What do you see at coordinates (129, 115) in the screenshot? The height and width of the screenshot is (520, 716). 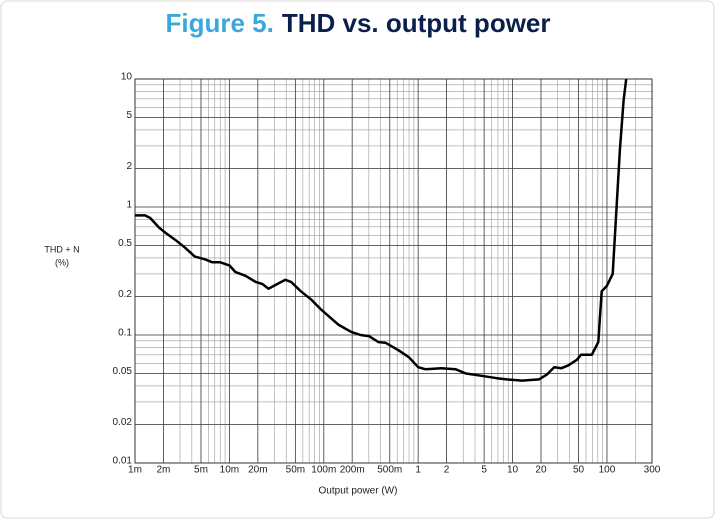 I see `y-tick-label: 5` at bounding box center [129, 115].